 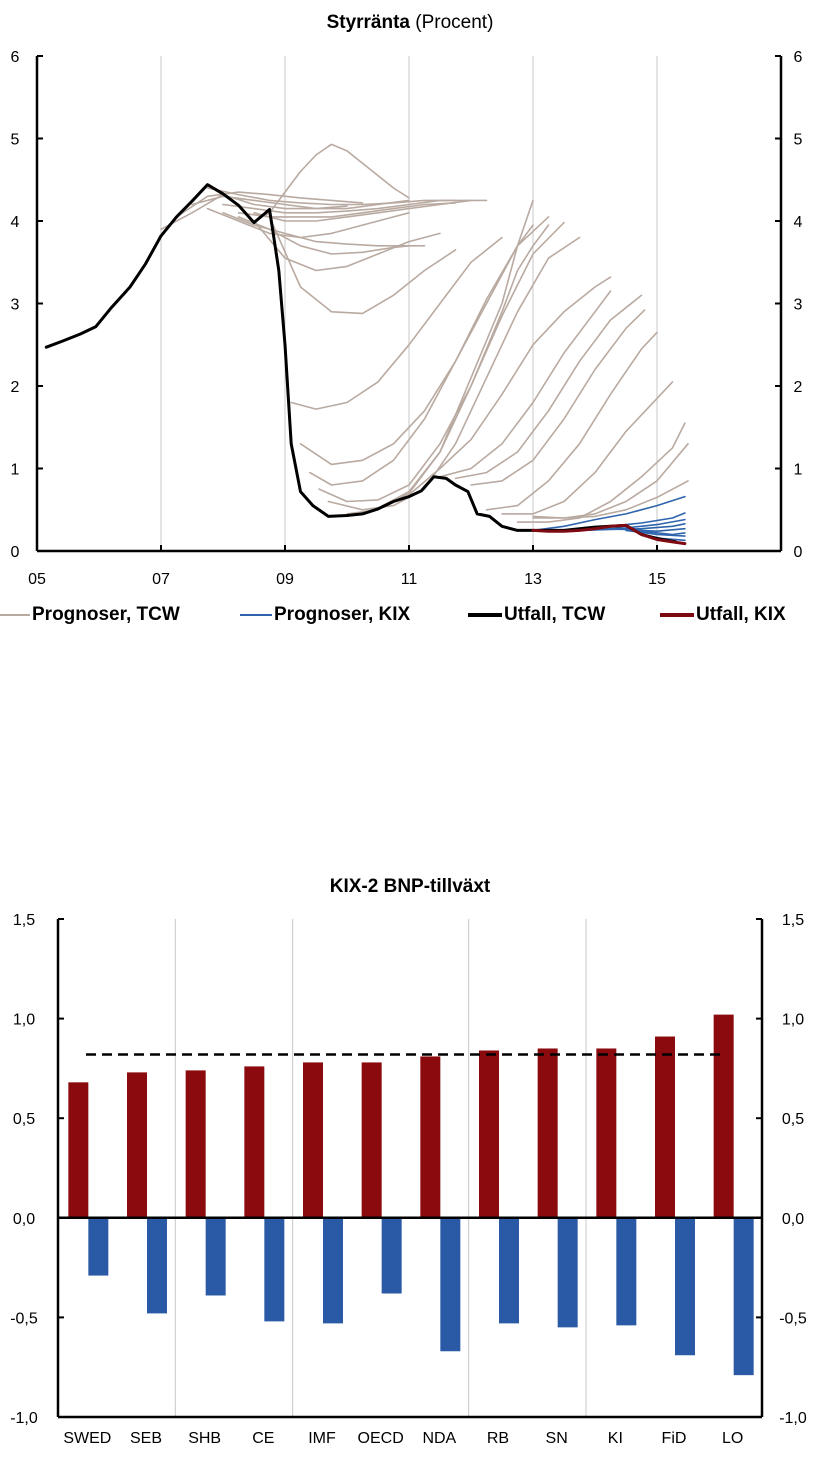 I want to click on y-tick-label-left: 3, so click(x=15, y=305).